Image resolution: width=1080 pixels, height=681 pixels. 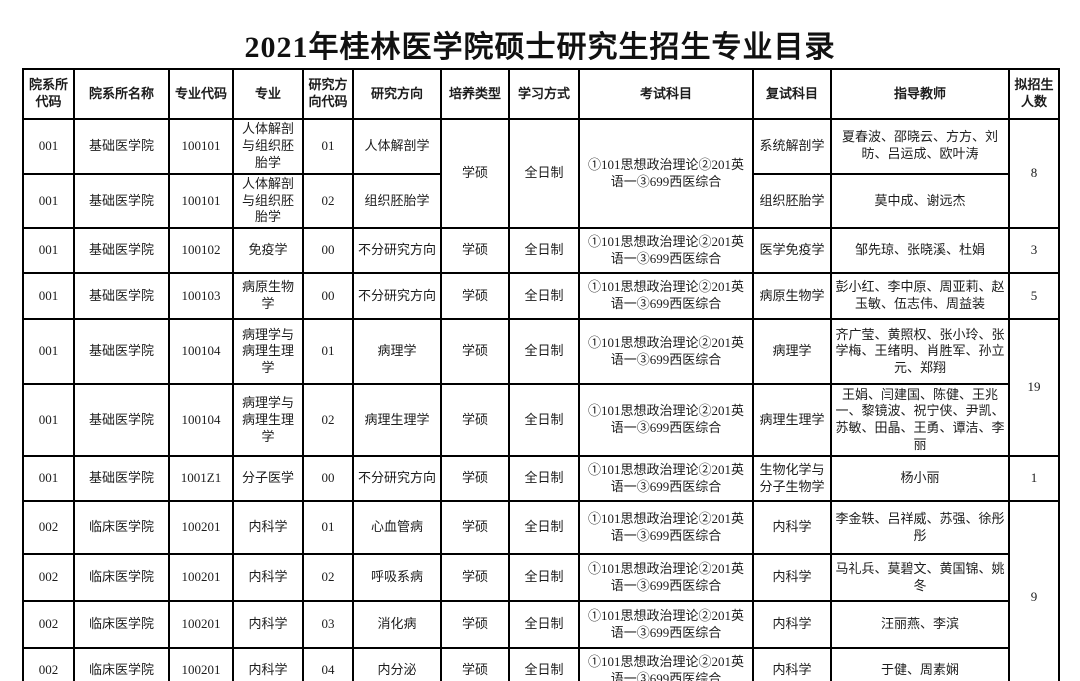 What do you see at coordinates (920, 528) in the screenshot?
I see `cell-advisors: 李金轶、吕祥威、苏强、徐彤彤` at bounding box center [920, 528].